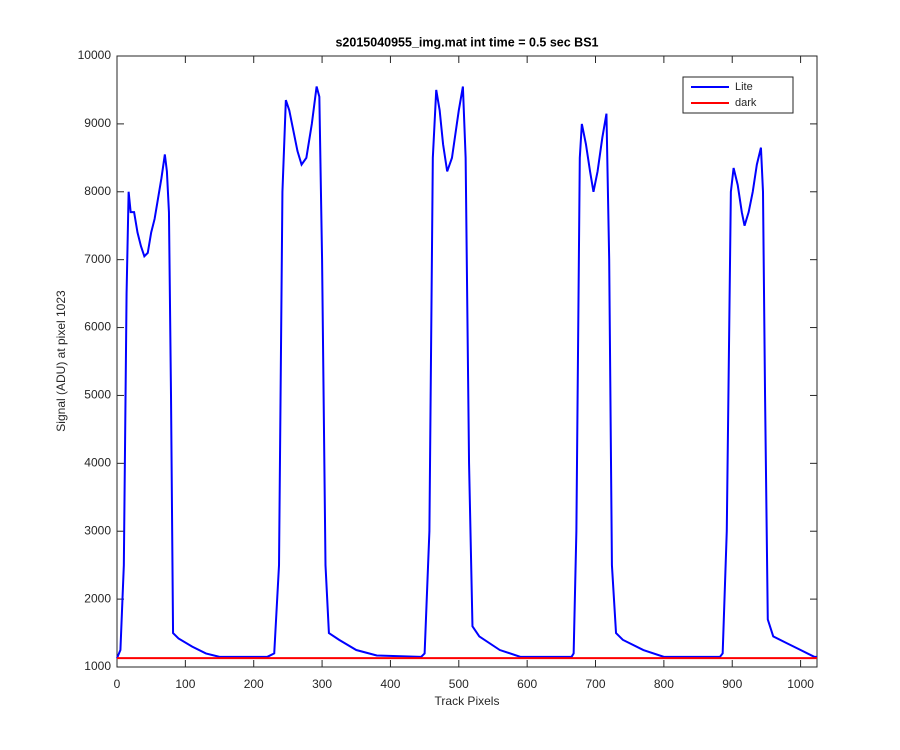 This screenshot has width=900, height=750. What do you see at coordinates (97, 463) in the screenshot?
I see `y-tick-label: 4000` at bounding box center [97, 463].